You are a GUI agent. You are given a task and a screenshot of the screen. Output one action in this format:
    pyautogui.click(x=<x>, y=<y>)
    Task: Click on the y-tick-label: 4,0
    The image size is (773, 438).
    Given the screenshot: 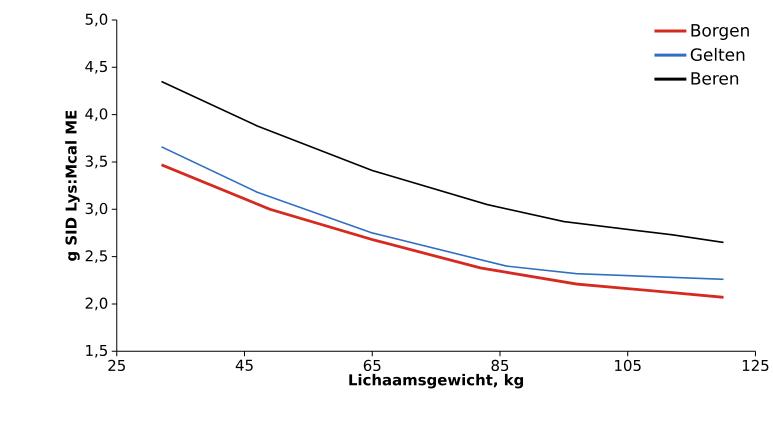 What is the action you would take?
    pyautogui.click(x=96, y=114)
    